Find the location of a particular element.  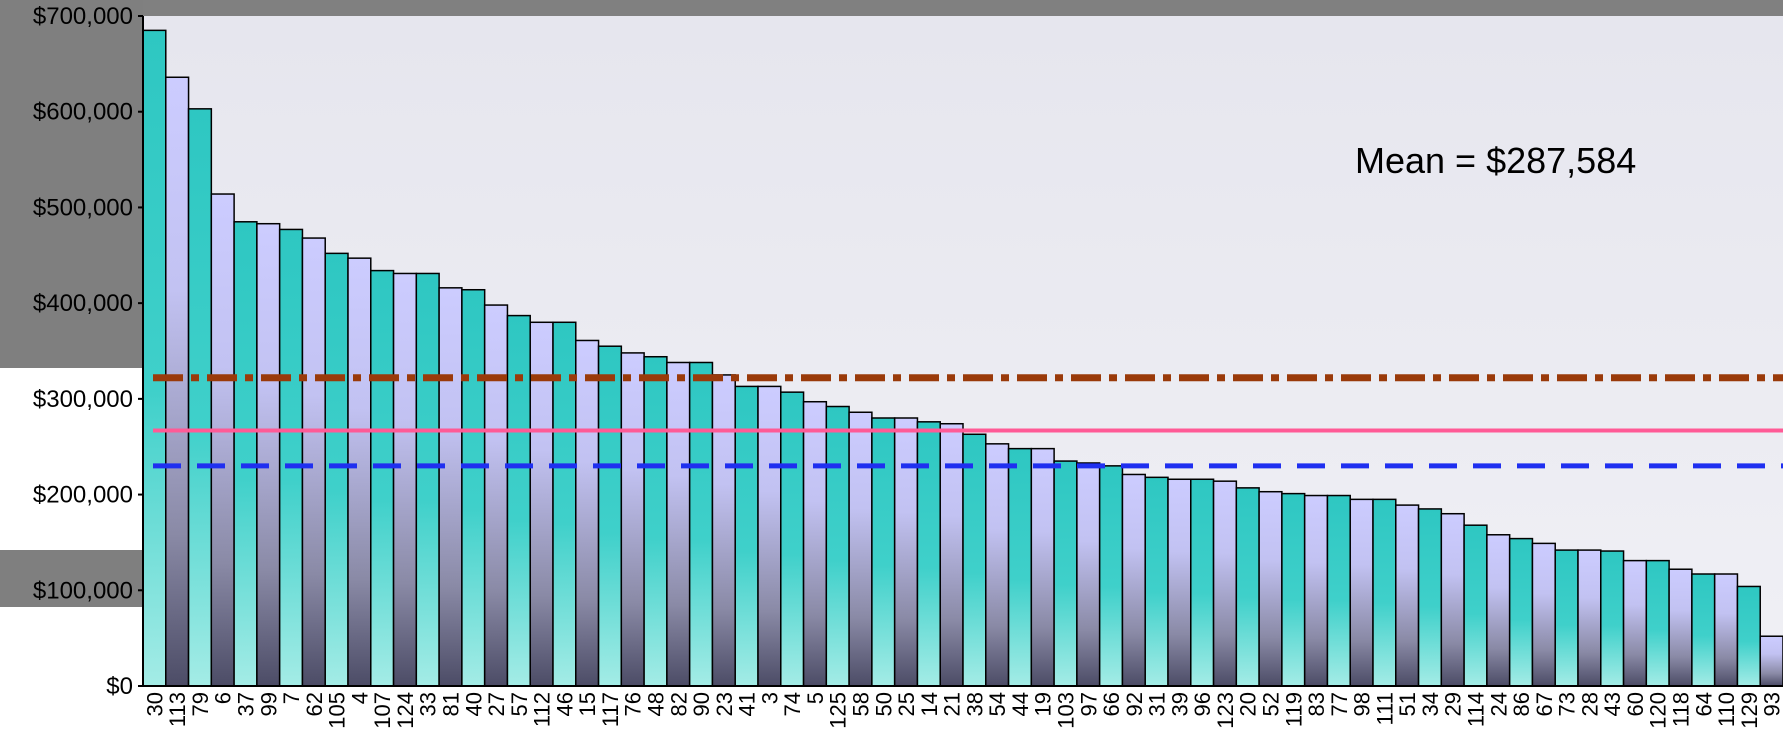

x-tick-label: 117 is located at coordinates (610, 709).